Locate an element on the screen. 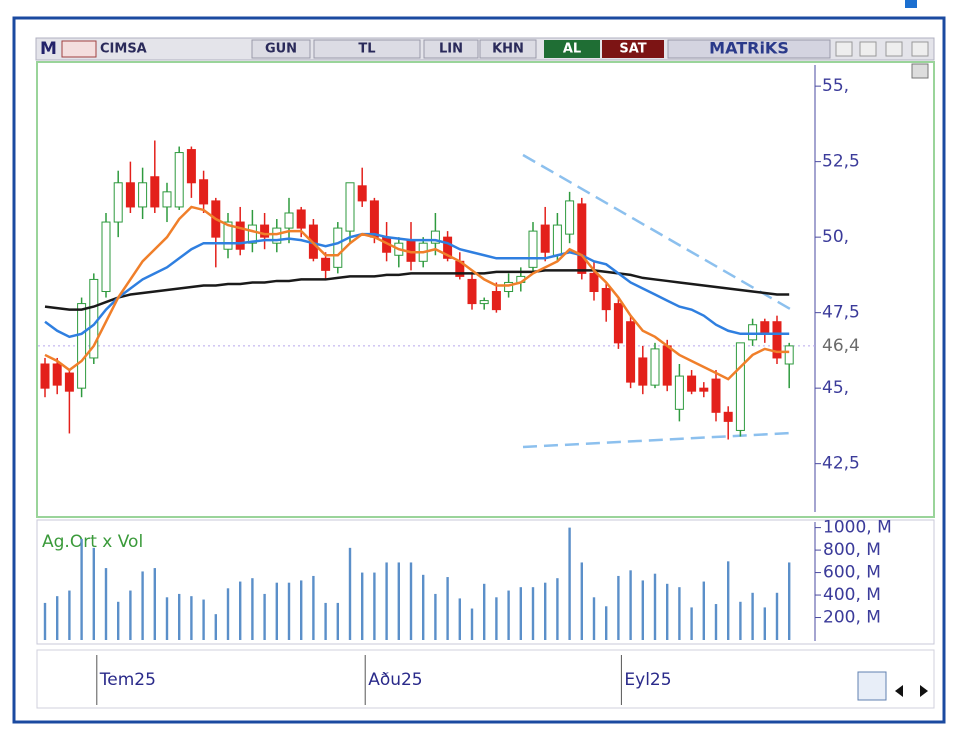 The width and height of the screenshot is (960, 732). currency-button: TL is located at coordinates (366, 49).